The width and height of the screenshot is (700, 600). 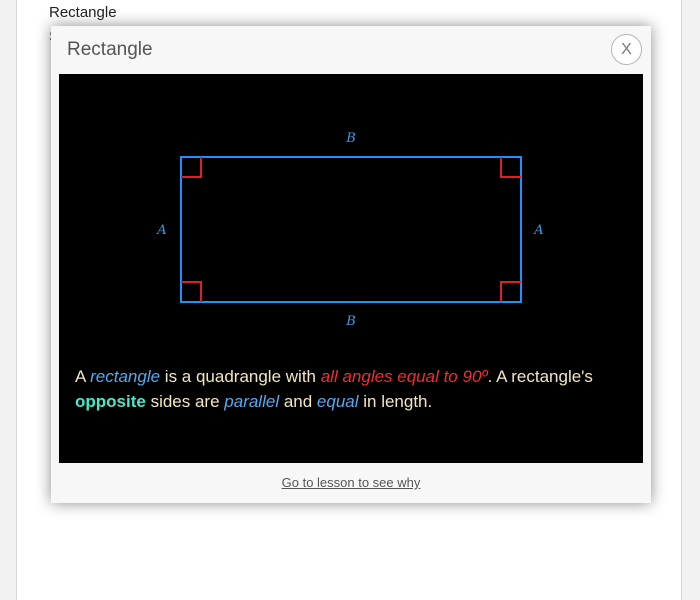 I want to click on definition-text: in length., so click(x=395, y=401).